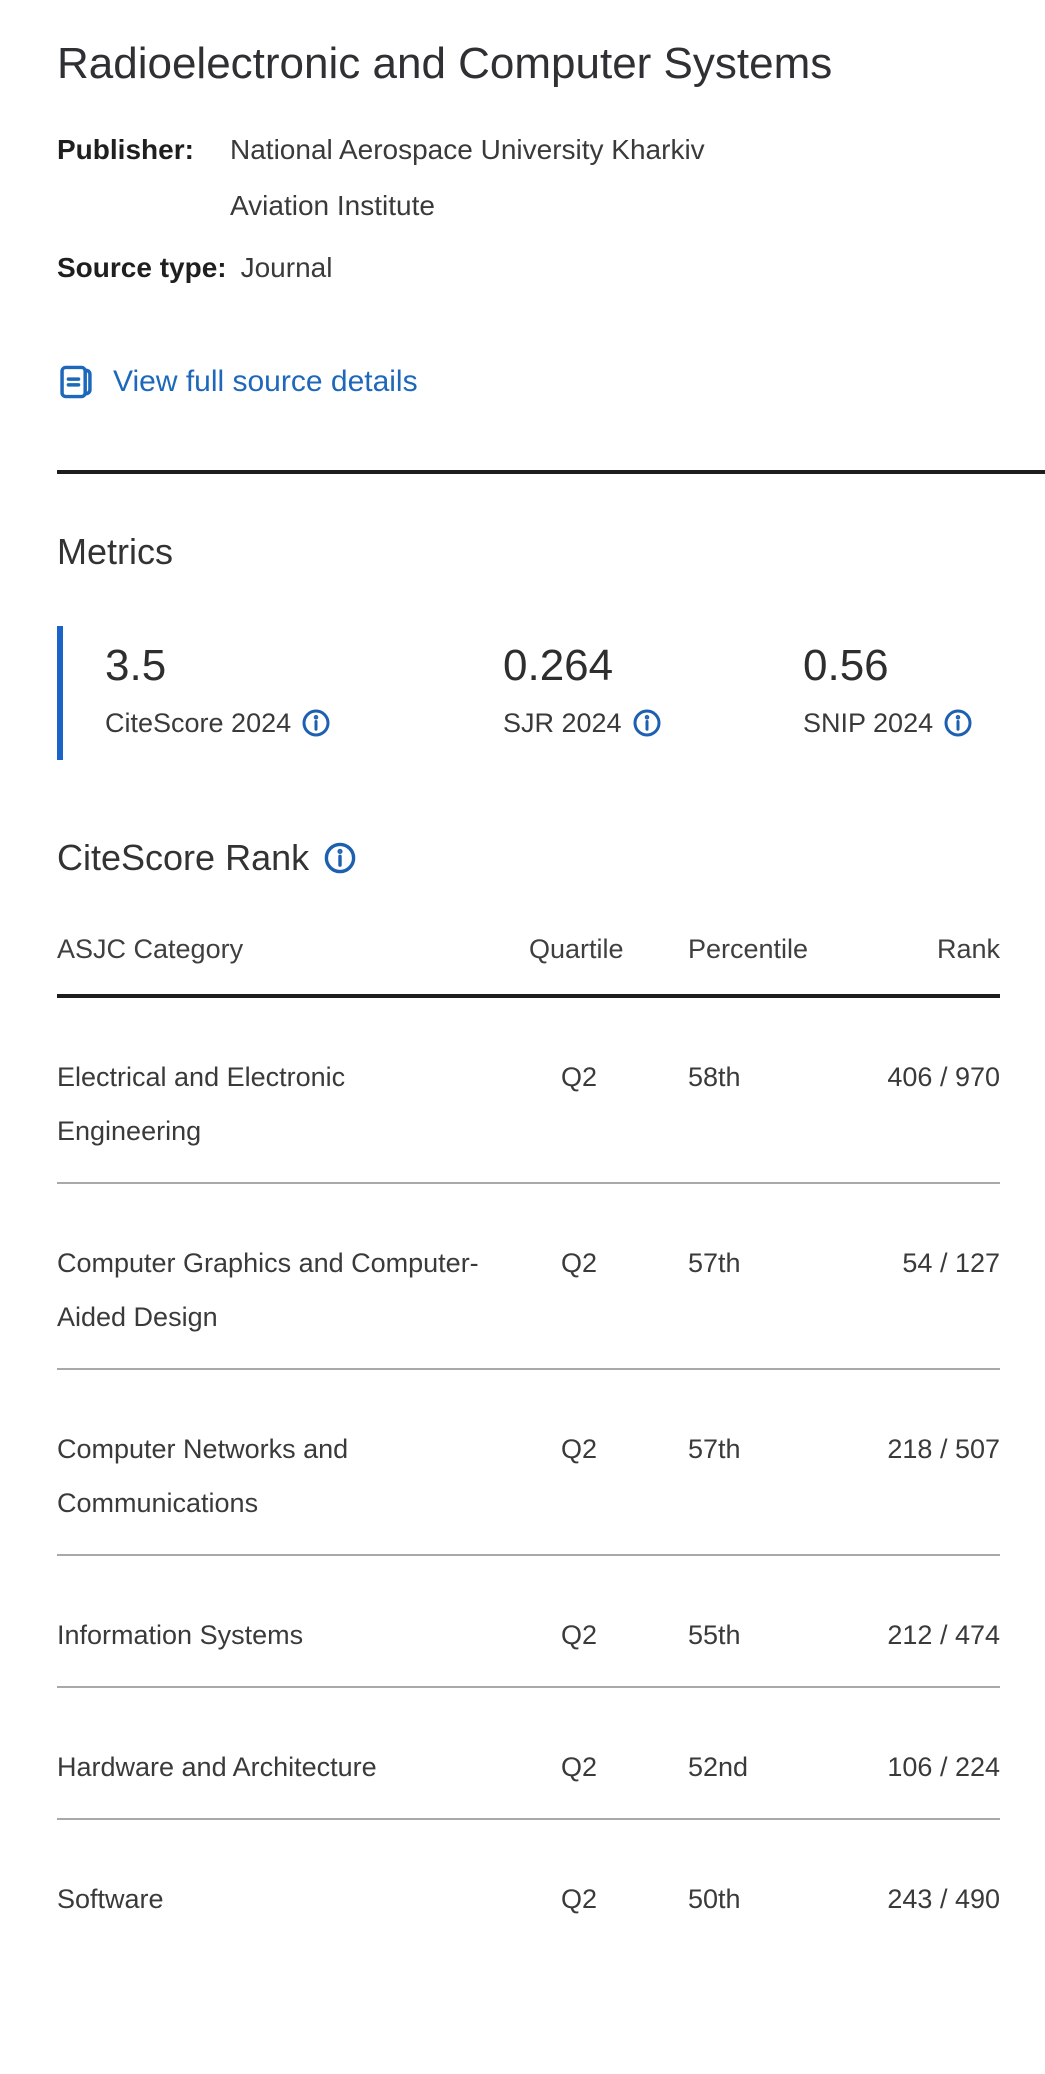 The height and width of the screenshot is (2074, 1045). I want to click on row-rank: 212 / 474, so click(943, 1635).